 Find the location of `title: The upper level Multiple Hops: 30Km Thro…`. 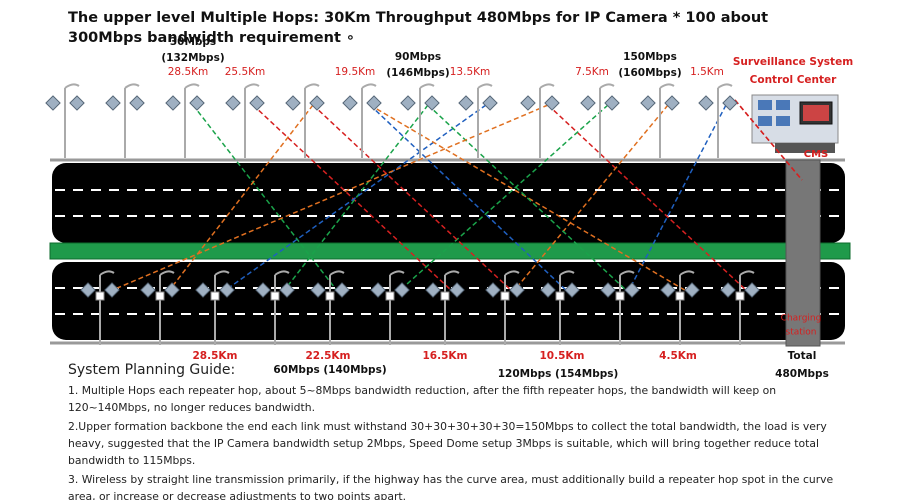

title: The upper level Multiple Hops: 30Km Thro… is located at coordinates (418, 28).